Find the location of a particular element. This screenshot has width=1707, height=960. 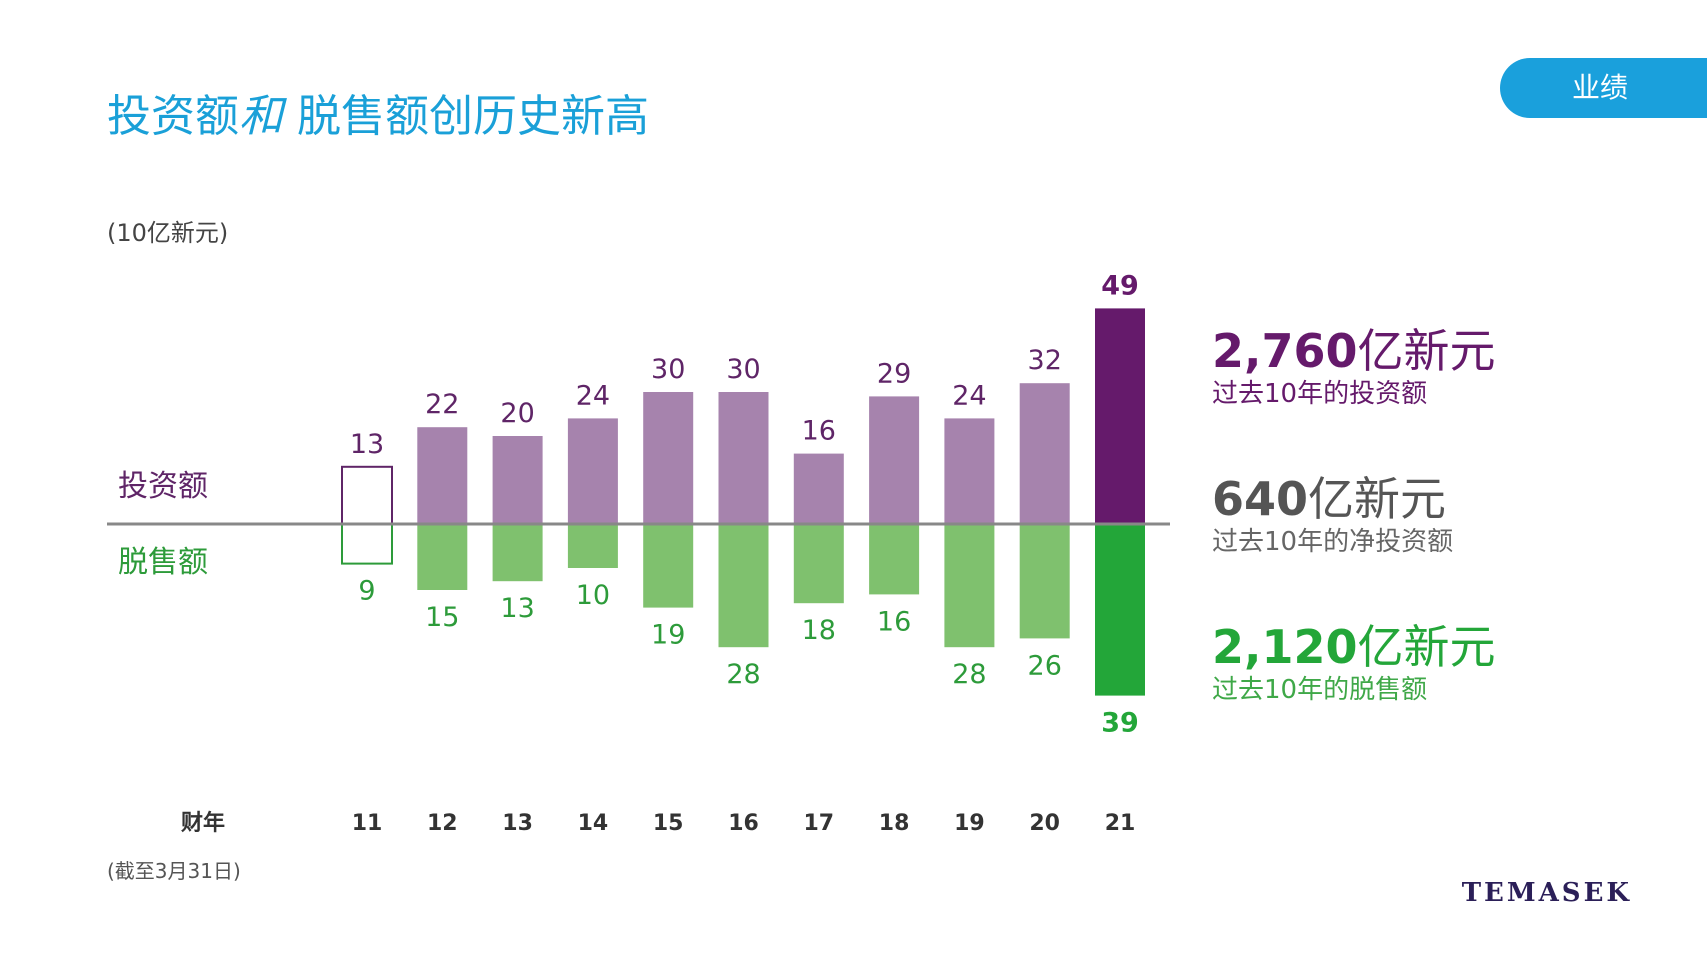

summary-net-suffix: 亿新元 is located at coordinates (1377, 499).